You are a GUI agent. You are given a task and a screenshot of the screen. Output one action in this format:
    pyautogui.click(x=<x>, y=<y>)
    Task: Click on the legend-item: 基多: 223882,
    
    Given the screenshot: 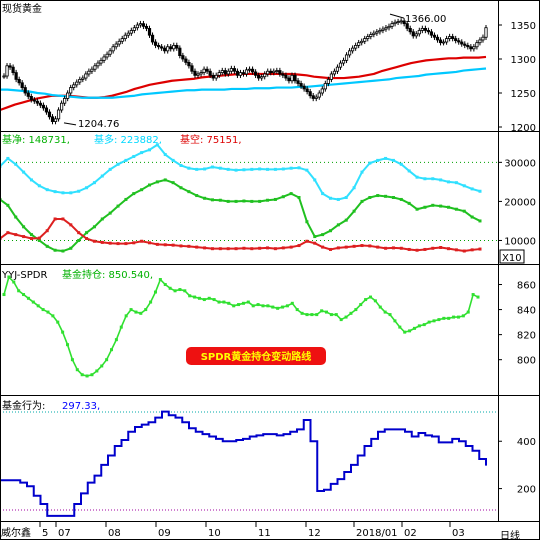 What is the action you would take?
    pyautogui.click(x=128, y=139)
    